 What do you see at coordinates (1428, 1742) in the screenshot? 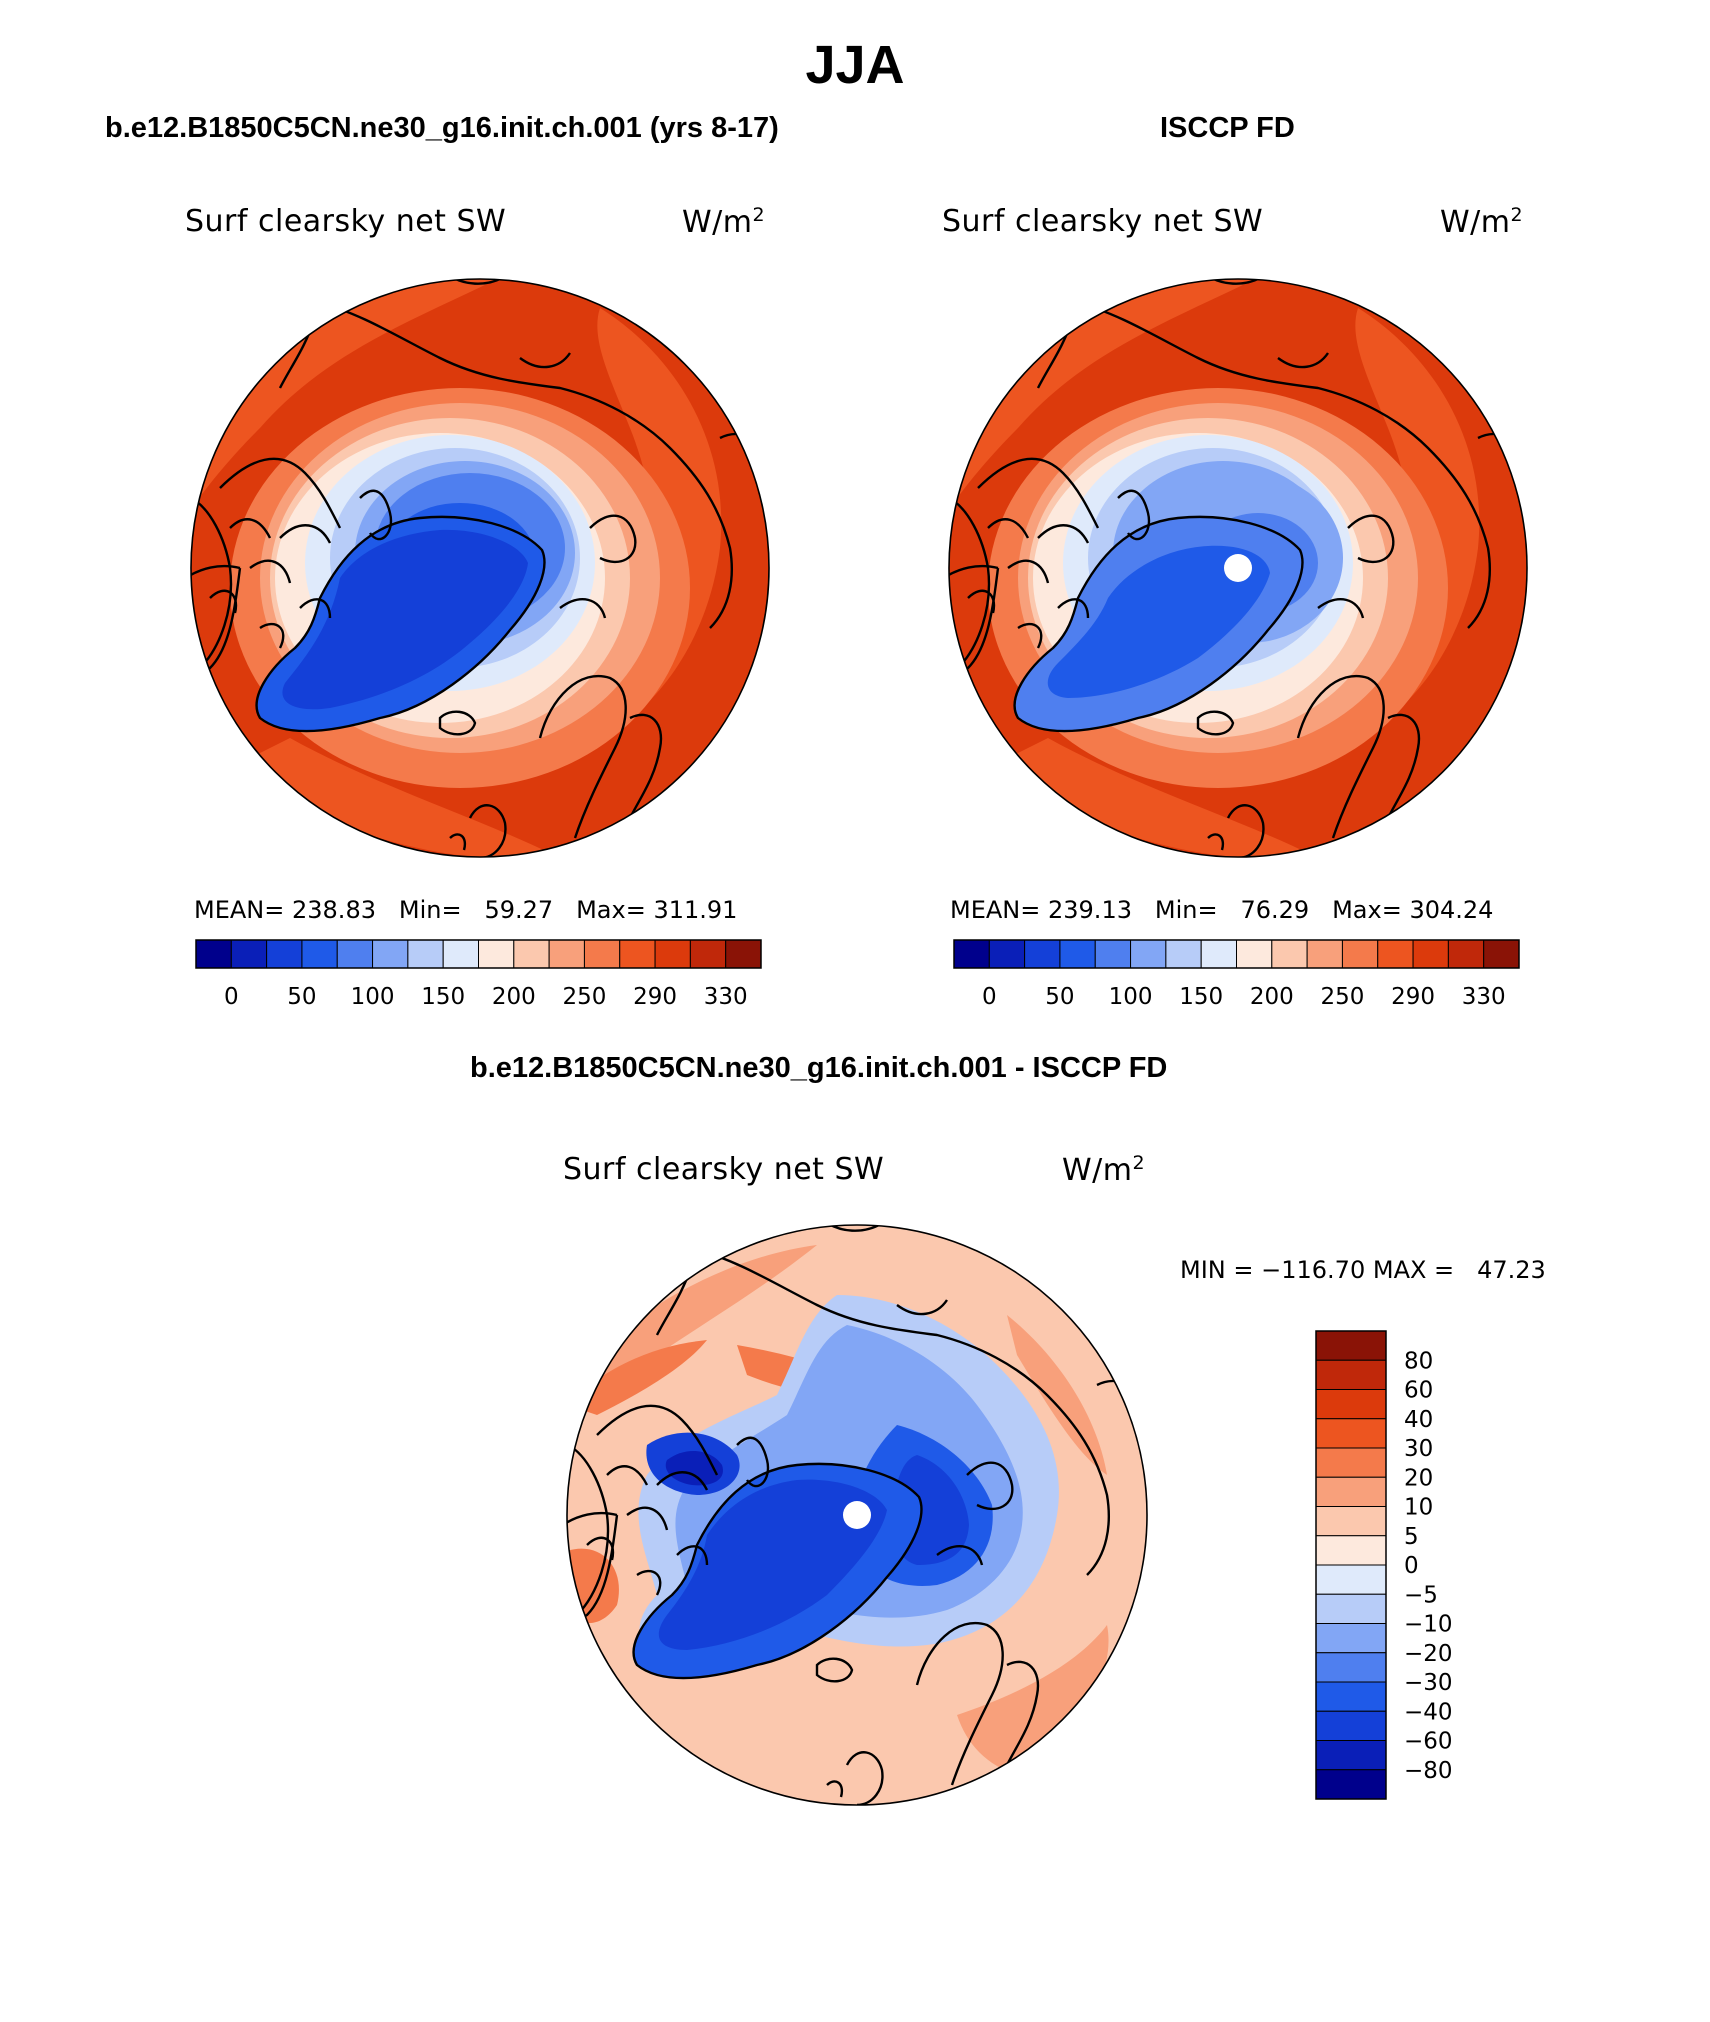
I see `panel3-colorbar-tick-label: −60` at bounding box center [1428, 1742].